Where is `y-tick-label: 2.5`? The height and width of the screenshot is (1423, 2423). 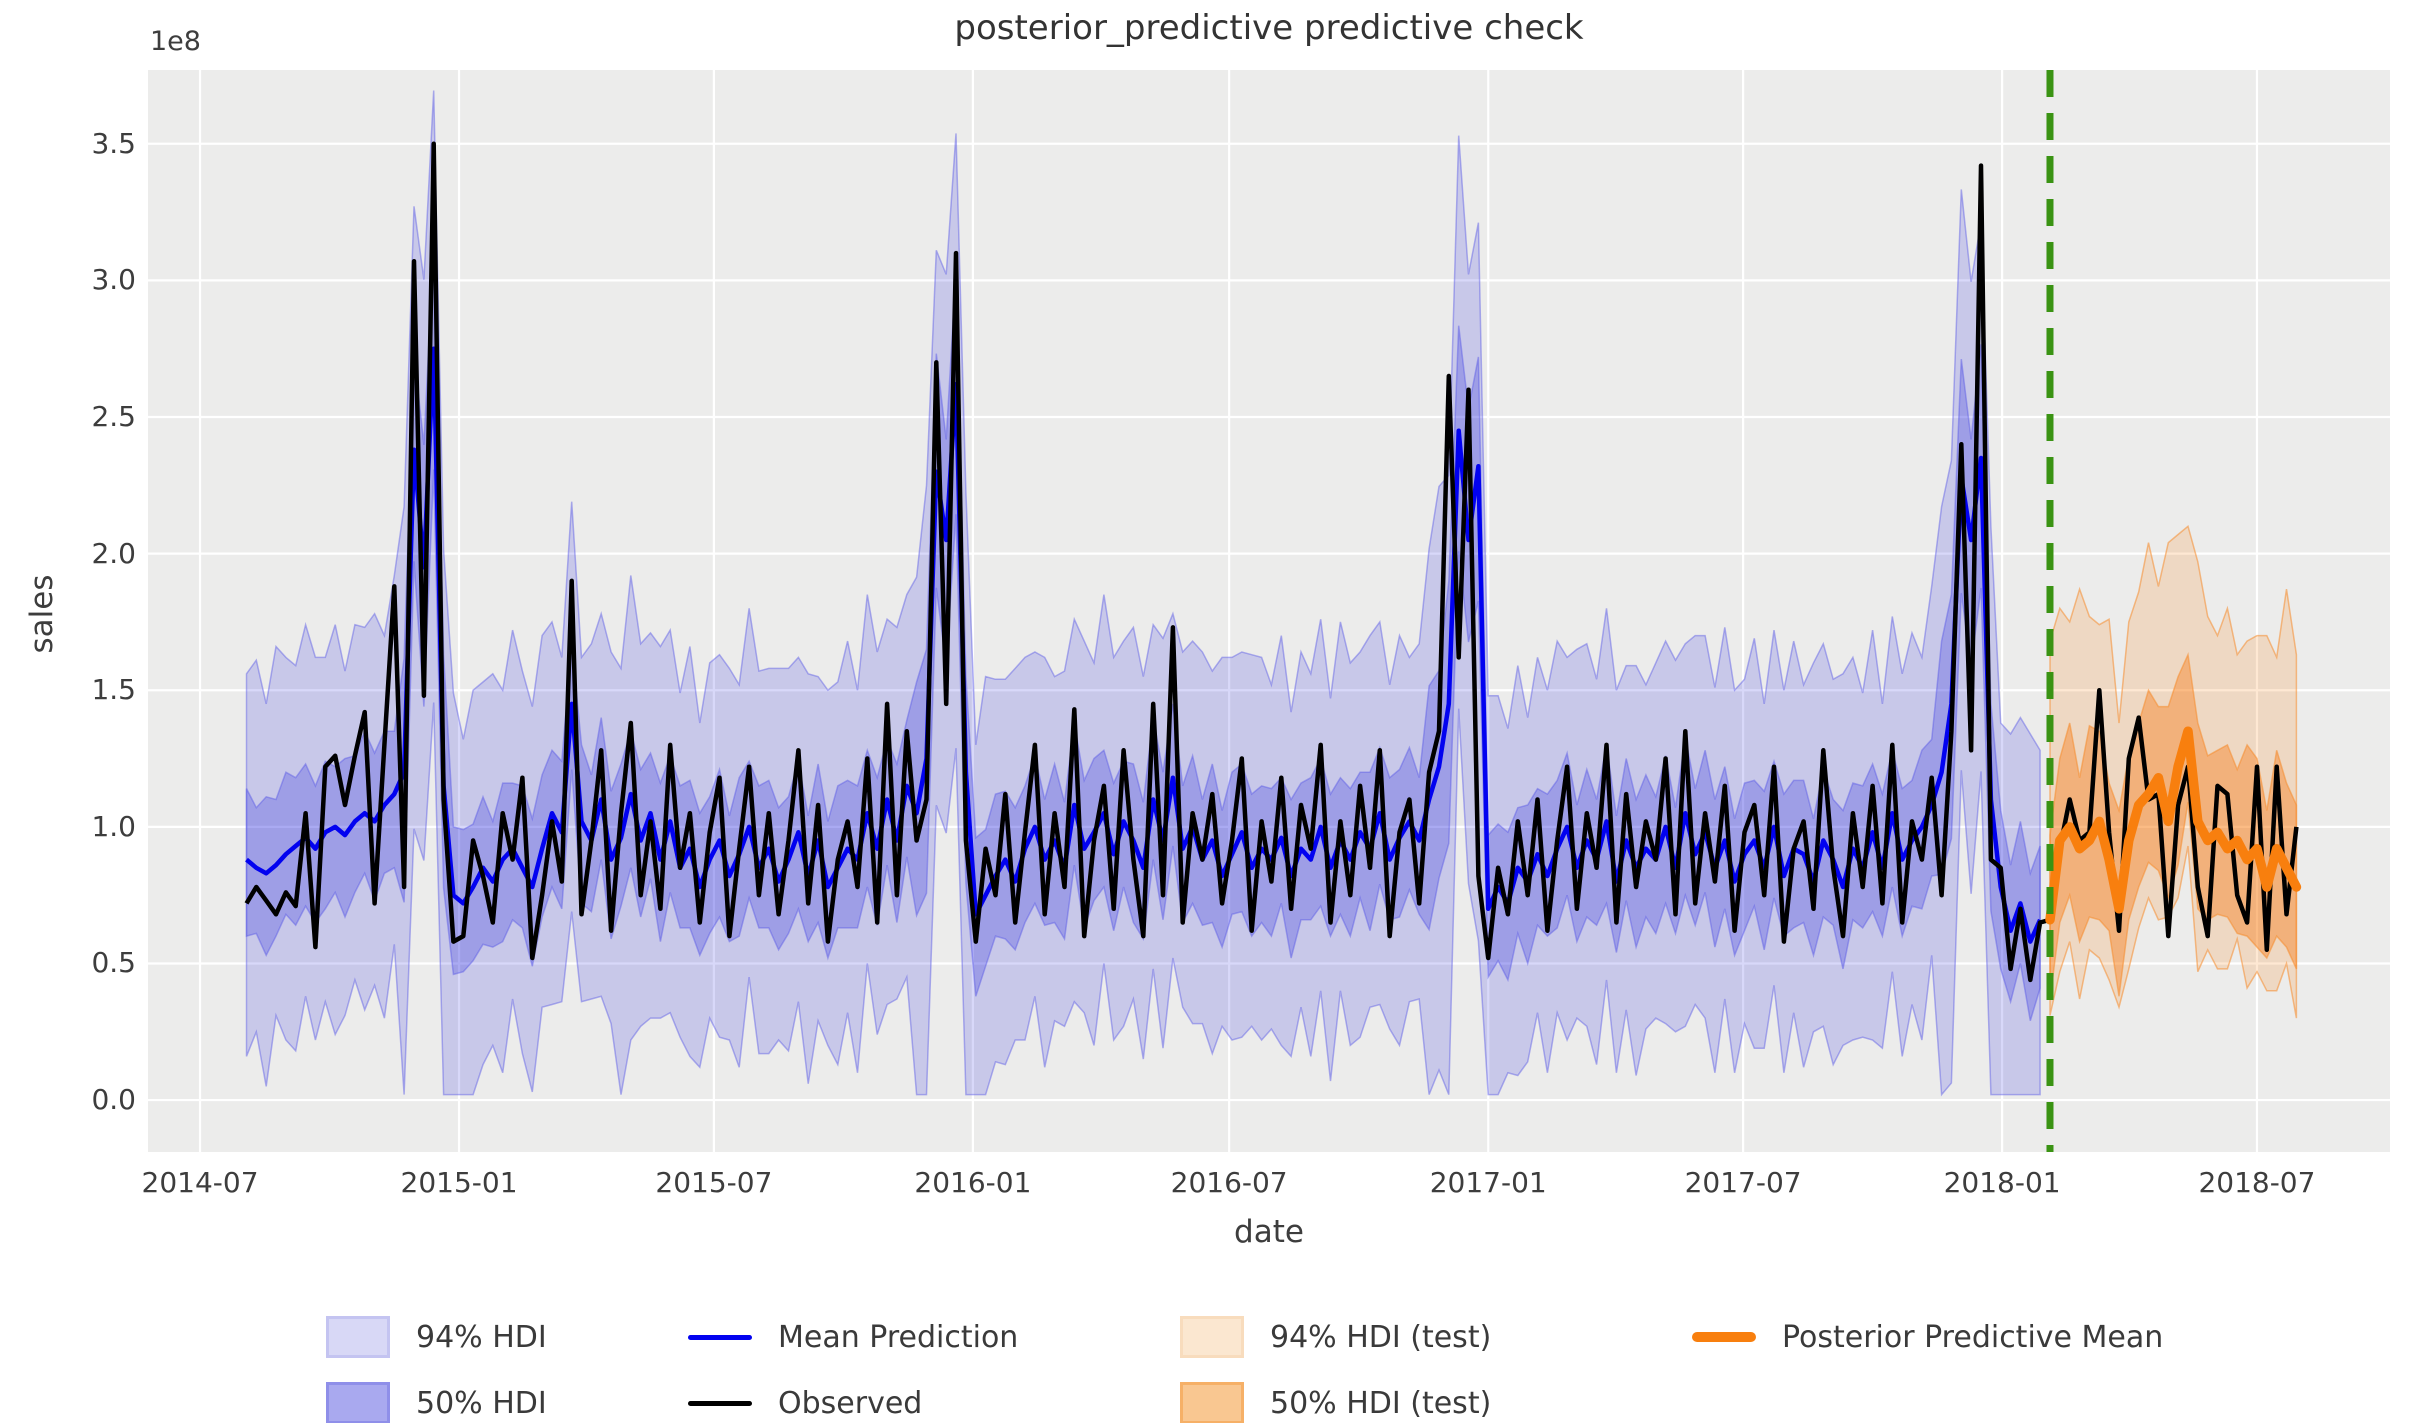
y-tick-label: 2.5 is located at coordinates (113, 416).